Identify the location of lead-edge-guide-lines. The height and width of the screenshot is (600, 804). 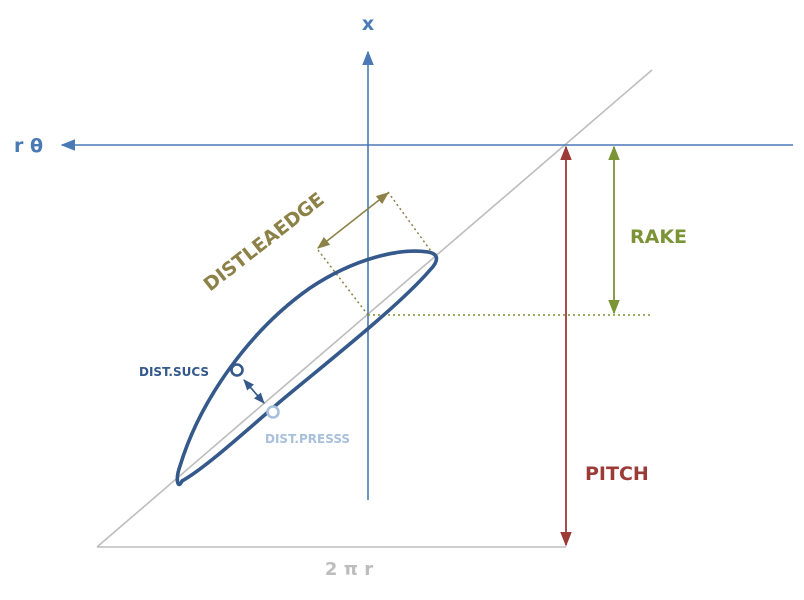
(343, 282).